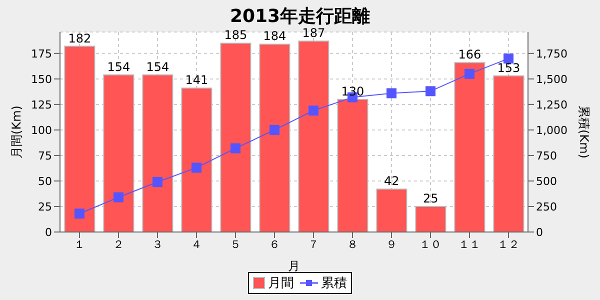 This screenshot has height=300, width=600. Describe the element at coordinates (45, 181) in the screenshot. I see `y-tick-label: 50` at that location.